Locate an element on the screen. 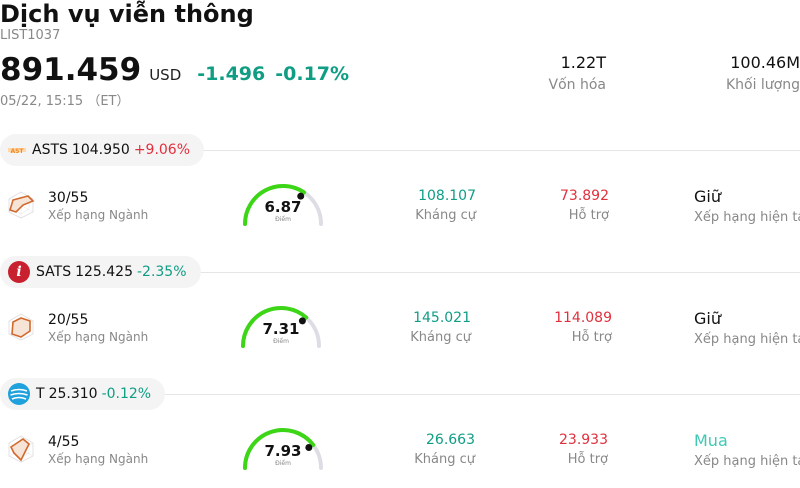 This screenshot has height=488, width=800. stock-change-pct: -0.12% is located at coordinates (126, 394).